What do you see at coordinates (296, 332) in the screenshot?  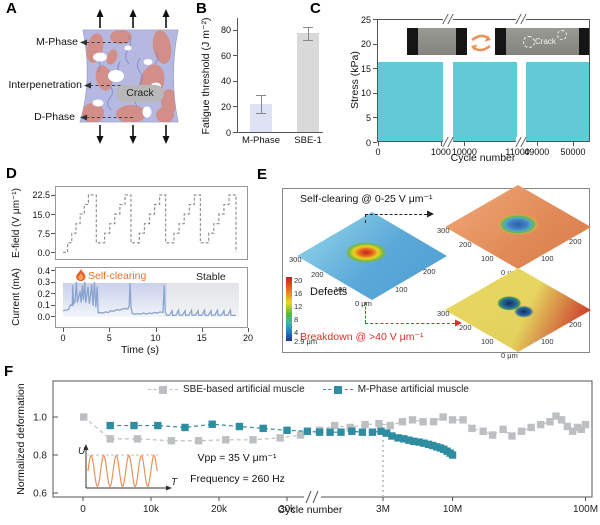 I see `colorbar-tick-label: 4` at bounding box center [296, 332].